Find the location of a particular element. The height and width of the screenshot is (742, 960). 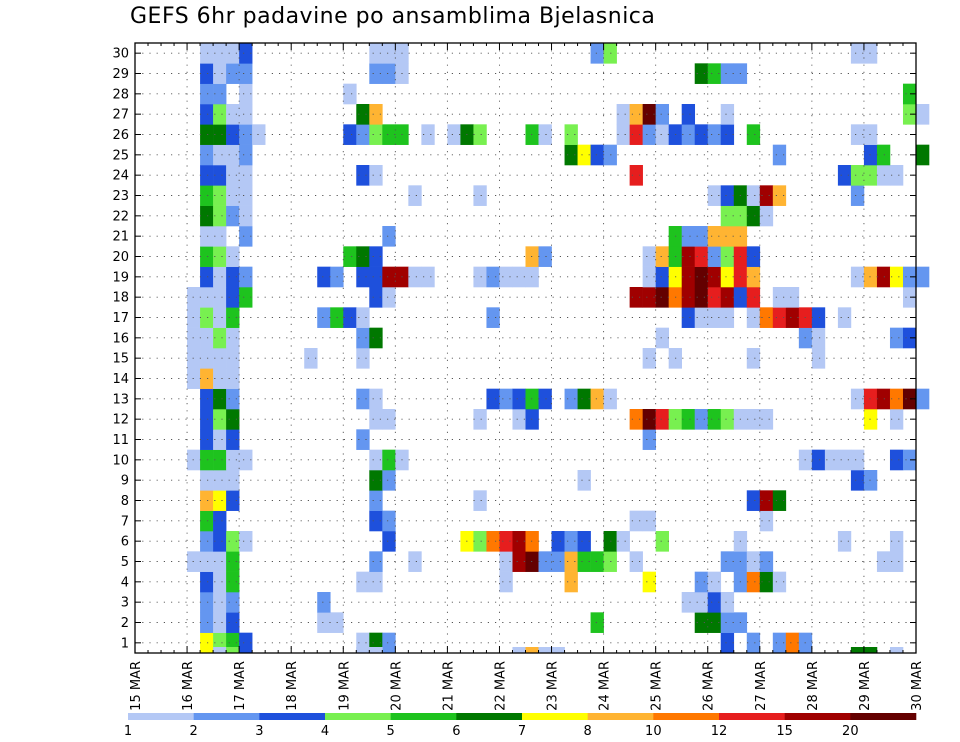

y-tick-label: 9 is located at coordinates (125, 481).